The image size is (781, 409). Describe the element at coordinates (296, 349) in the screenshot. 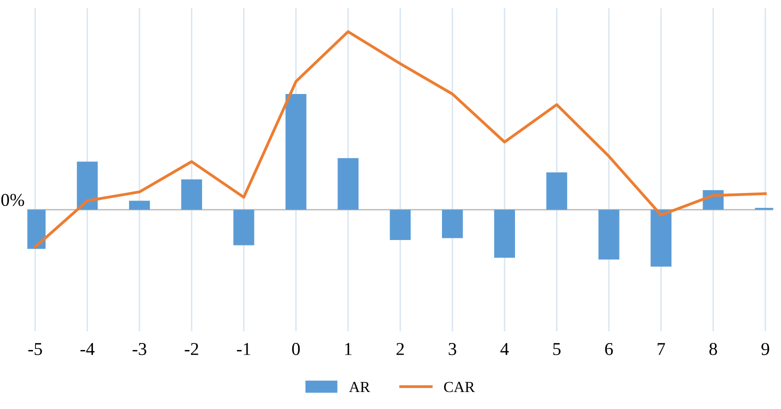

I see `x-tick-label: 0` at that location.